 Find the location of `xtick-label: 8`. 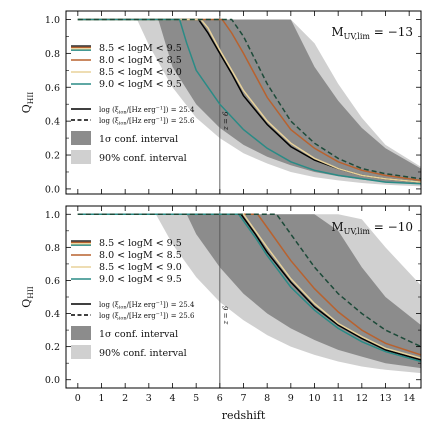

xtick-label: 8 is located at coordinates (267, 398).